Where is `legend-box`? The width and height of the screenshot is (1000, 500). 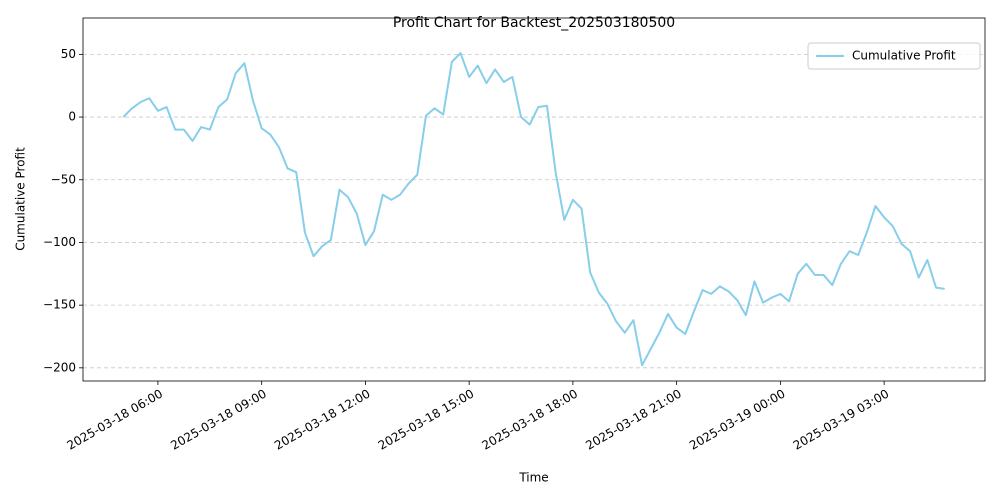 legend-box is located at coordinates (894, 56).